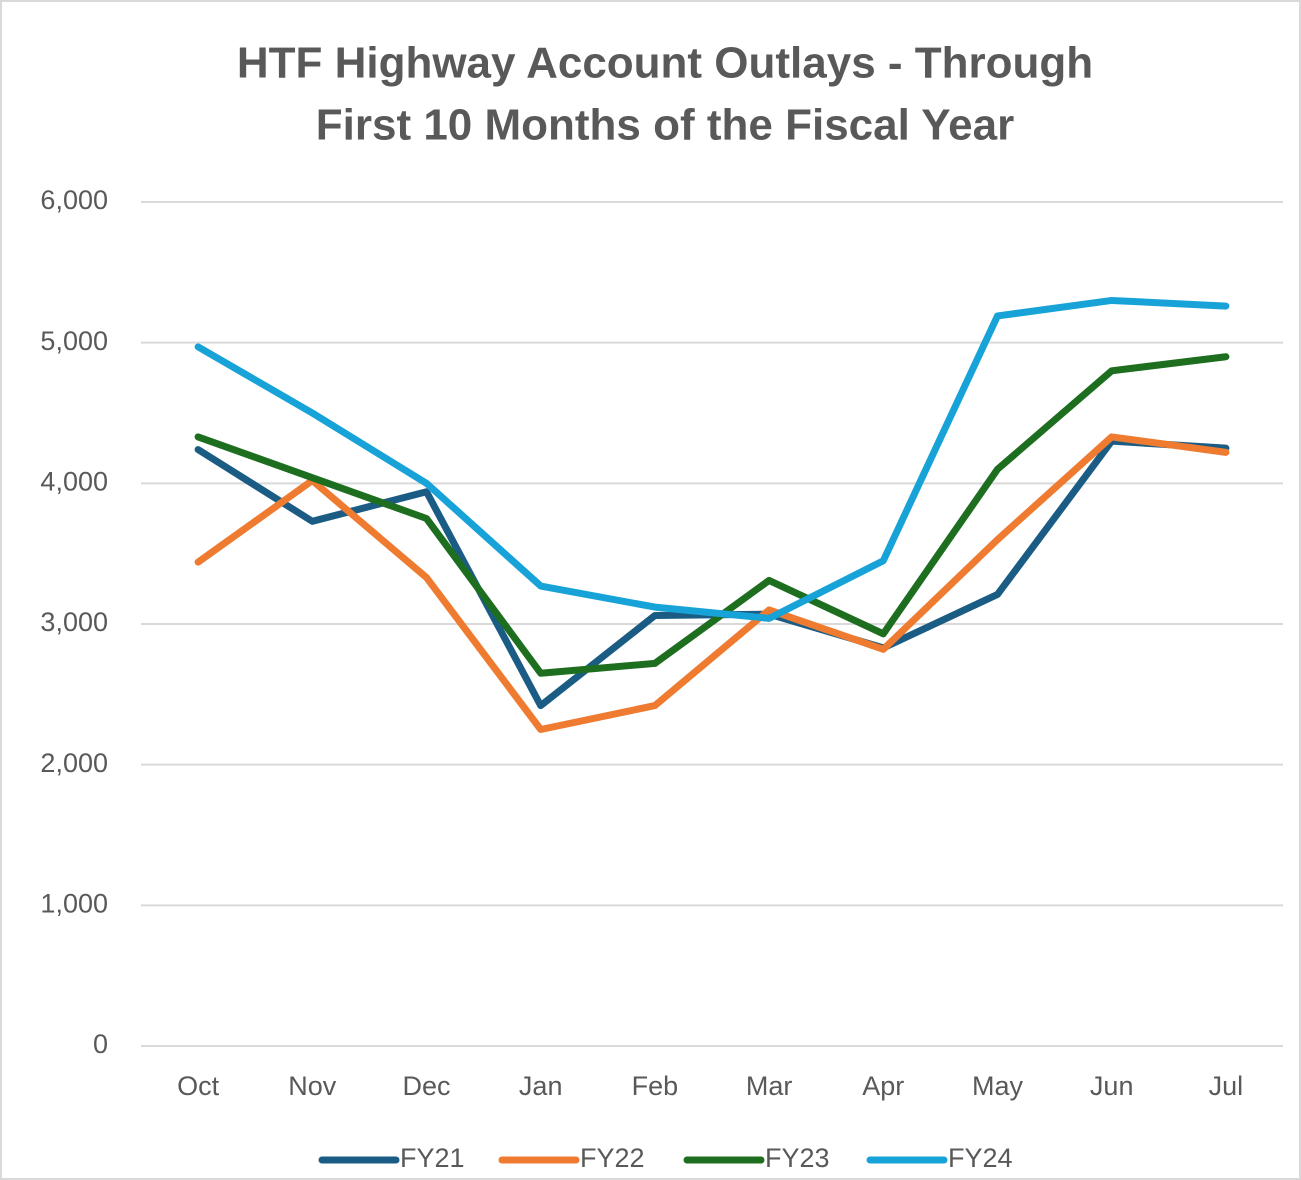 This screenshot has height=1180, width=1301. What do you see at coordinates (74, 903) in the screenshot?
I see `y-tick-label: 1,000` at bounding box center [74, 903].